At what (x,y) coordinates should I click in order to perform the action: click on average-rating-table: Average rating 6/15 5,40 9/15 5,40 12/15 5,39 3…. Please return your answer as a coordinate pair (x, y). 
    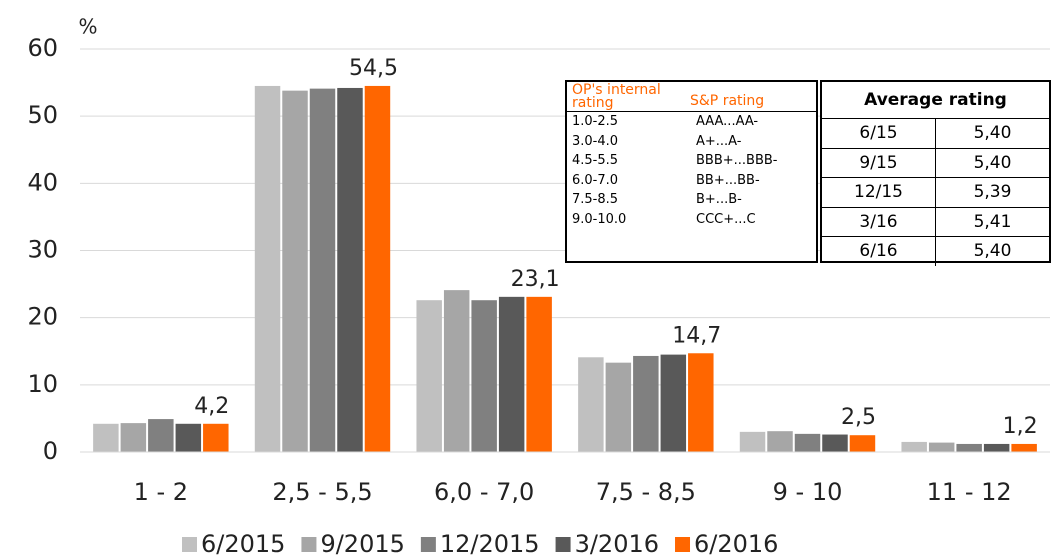
    Looking at the image, I should click on (935, 173).